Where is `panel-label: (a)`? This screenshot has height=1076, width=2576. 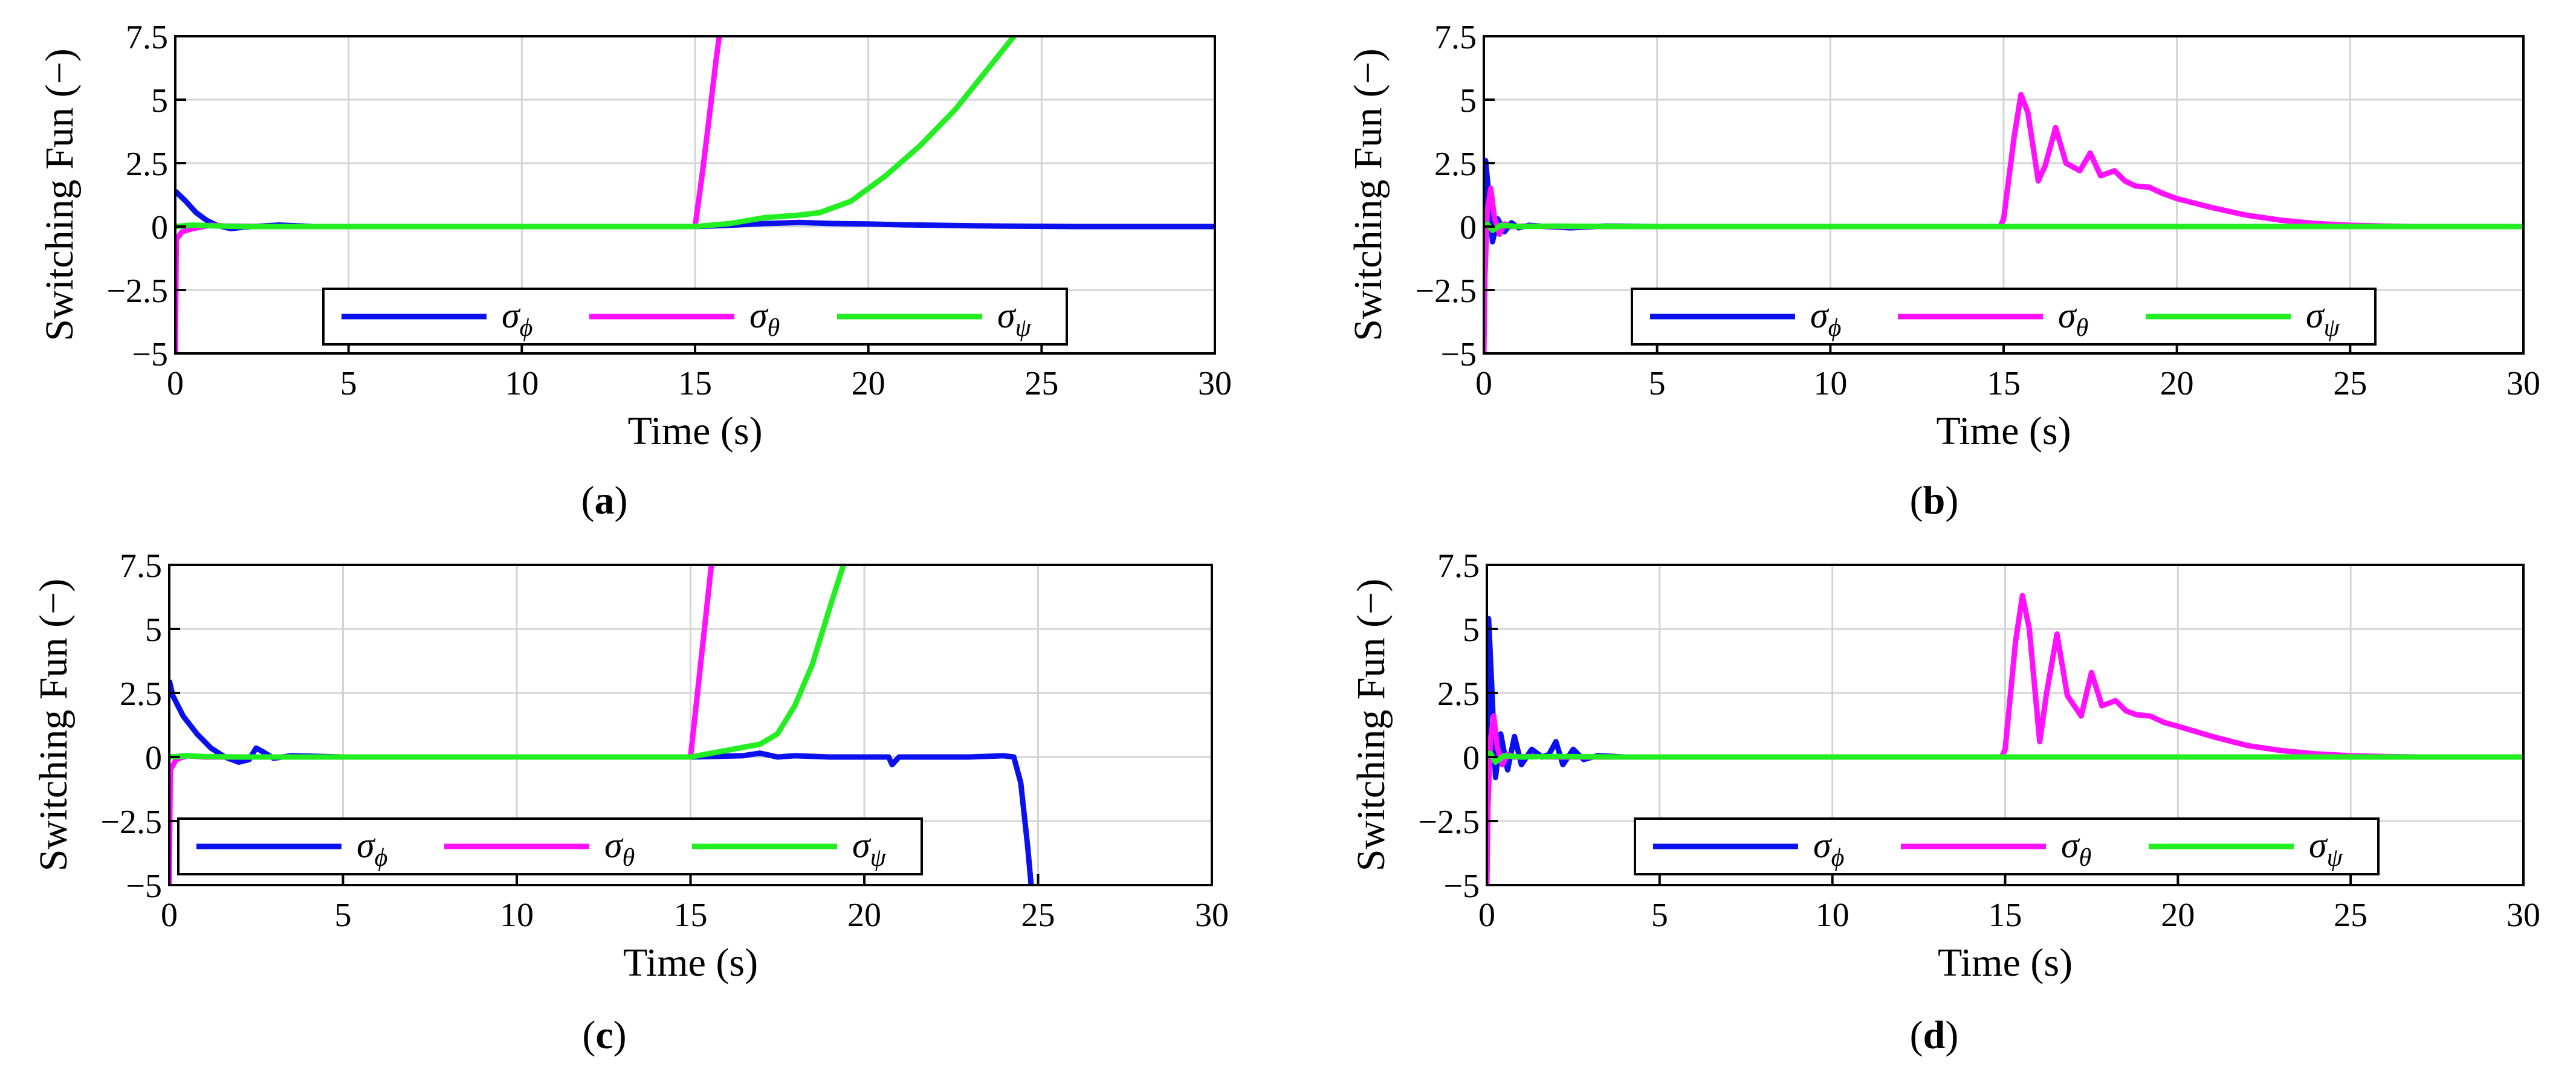 panel-label: (a) is located at coordinates (604, 500).